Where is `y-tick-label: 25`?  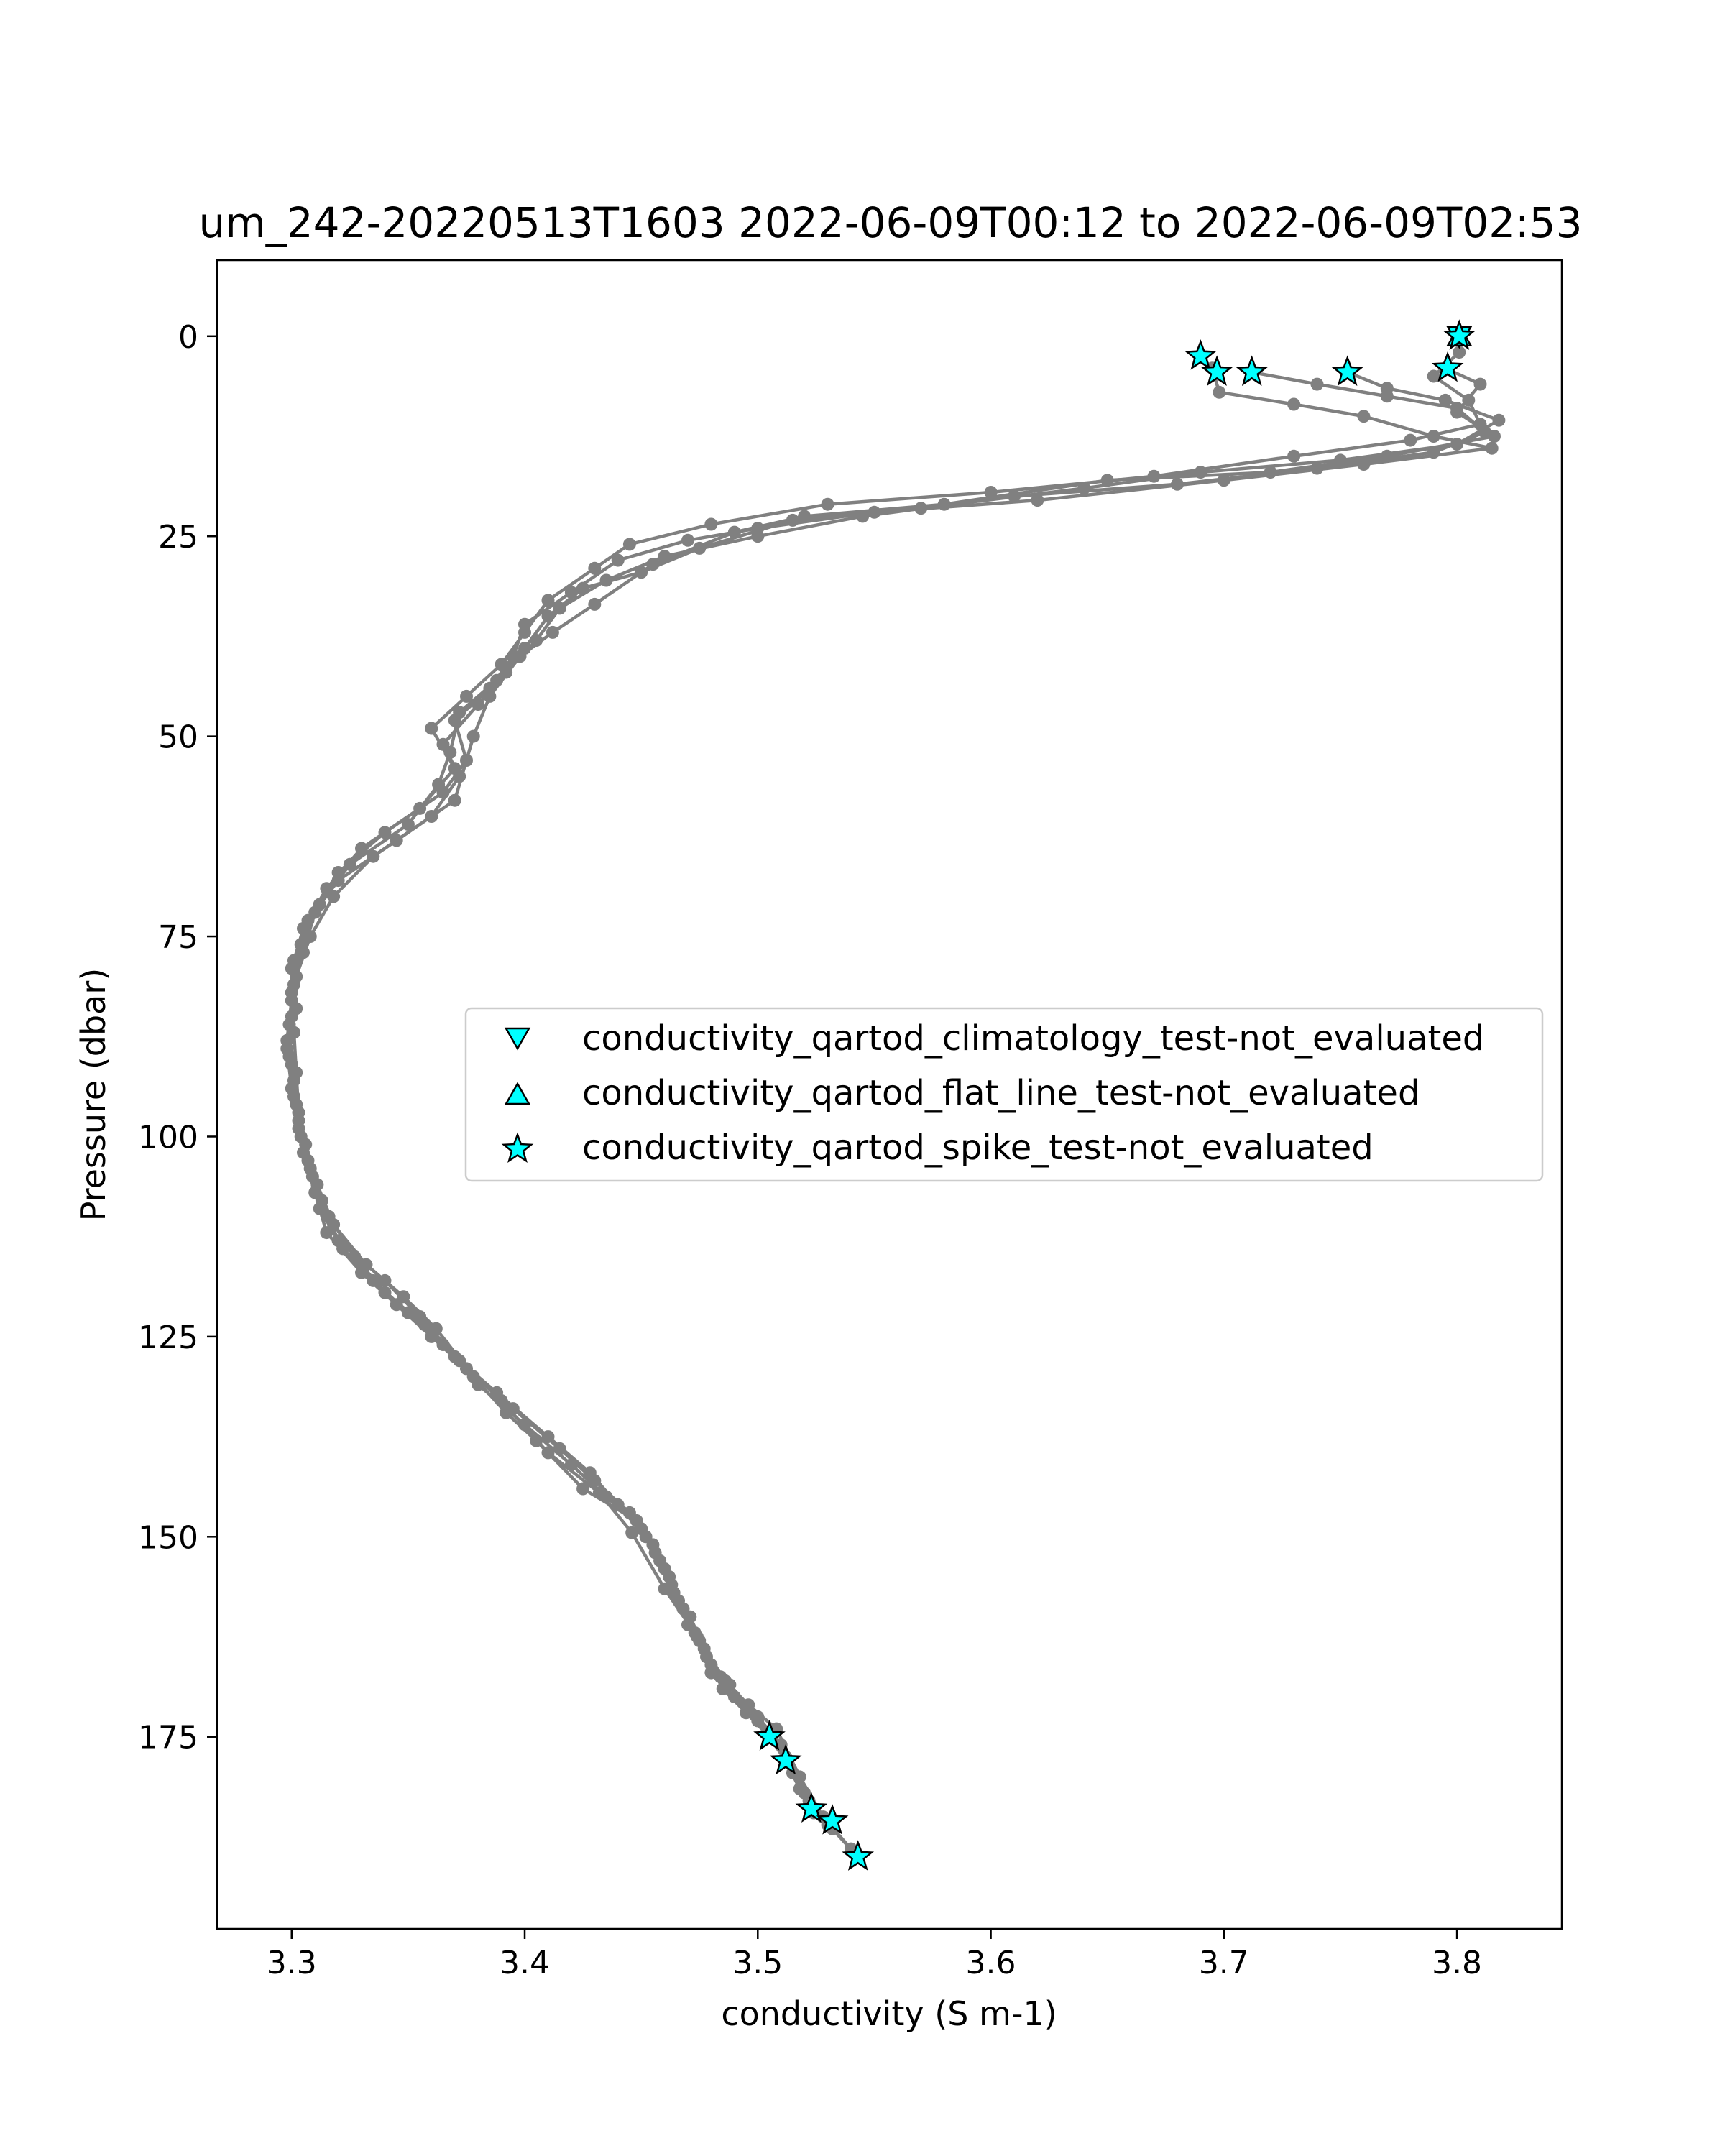
y-tick-label: 25 is located at coordinates (178, 537).